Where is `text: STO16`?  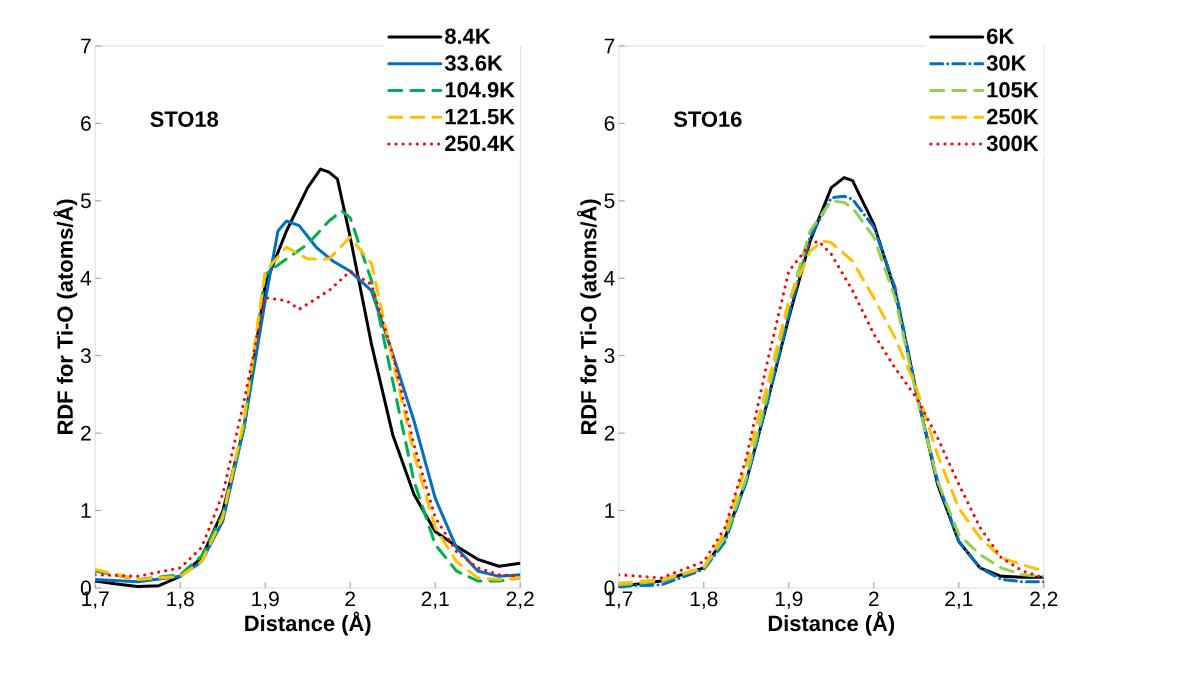
text: STO16 is located at coordinates (707, 119).